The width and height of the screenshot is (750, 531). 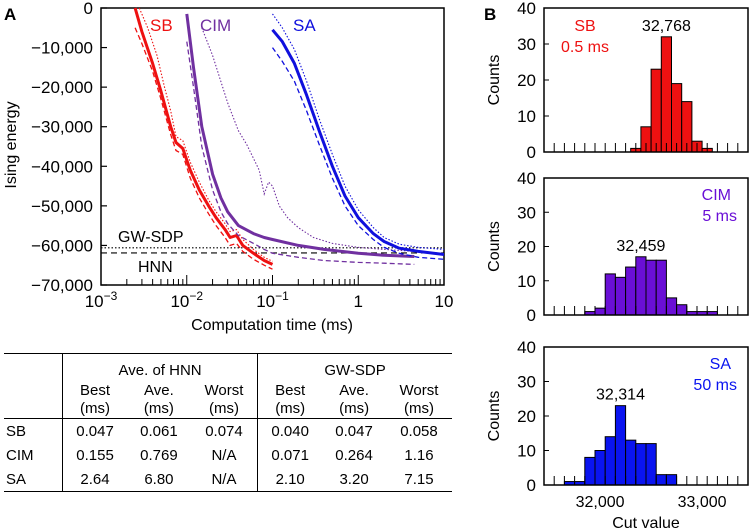 I want to click on table-cell: 0.264, so click(x=354, y=455).